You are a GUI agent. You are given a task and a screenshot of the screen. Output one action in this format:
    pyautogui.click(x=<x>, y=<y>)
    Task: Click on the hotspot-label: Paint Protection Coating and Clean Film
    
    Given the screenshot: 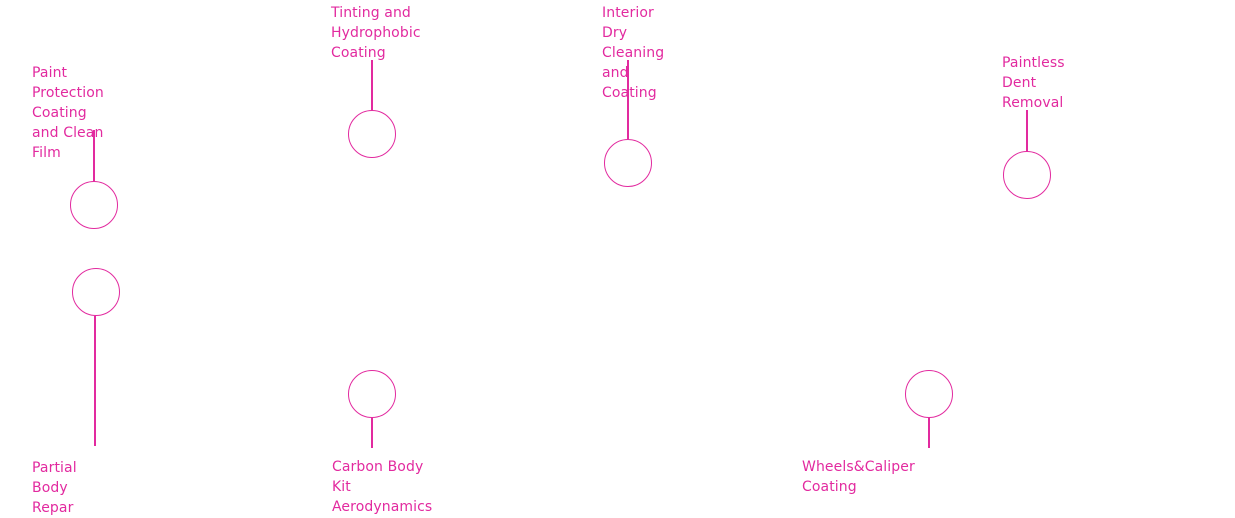 What is the action you would take?
    pyautogui.click(x=68, y=113)
    